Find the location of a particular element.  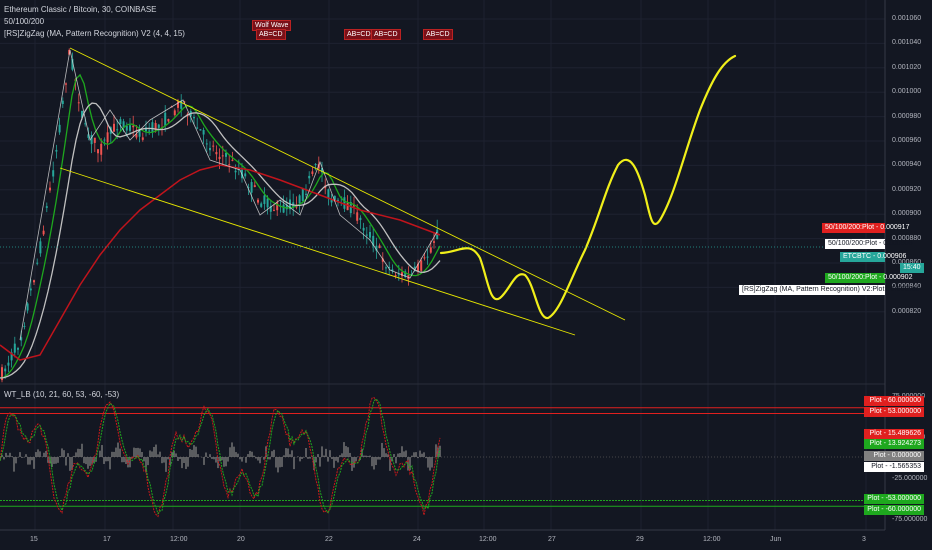

price-tick-label: 0.001000 is located at coordinates (907, 92).